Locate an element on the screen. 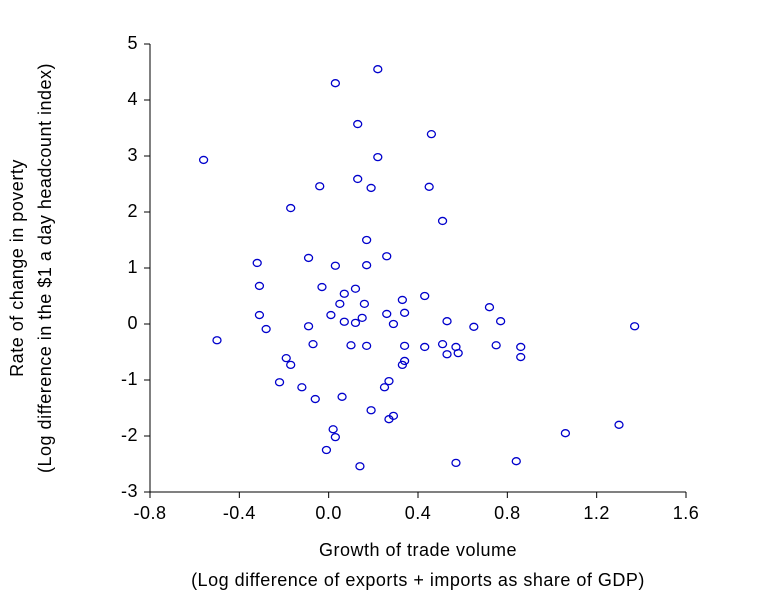 The height and width of the screenshot is (602, 763). y-axis-title: Rate of change in poverty is located at coordinates (17, 268).